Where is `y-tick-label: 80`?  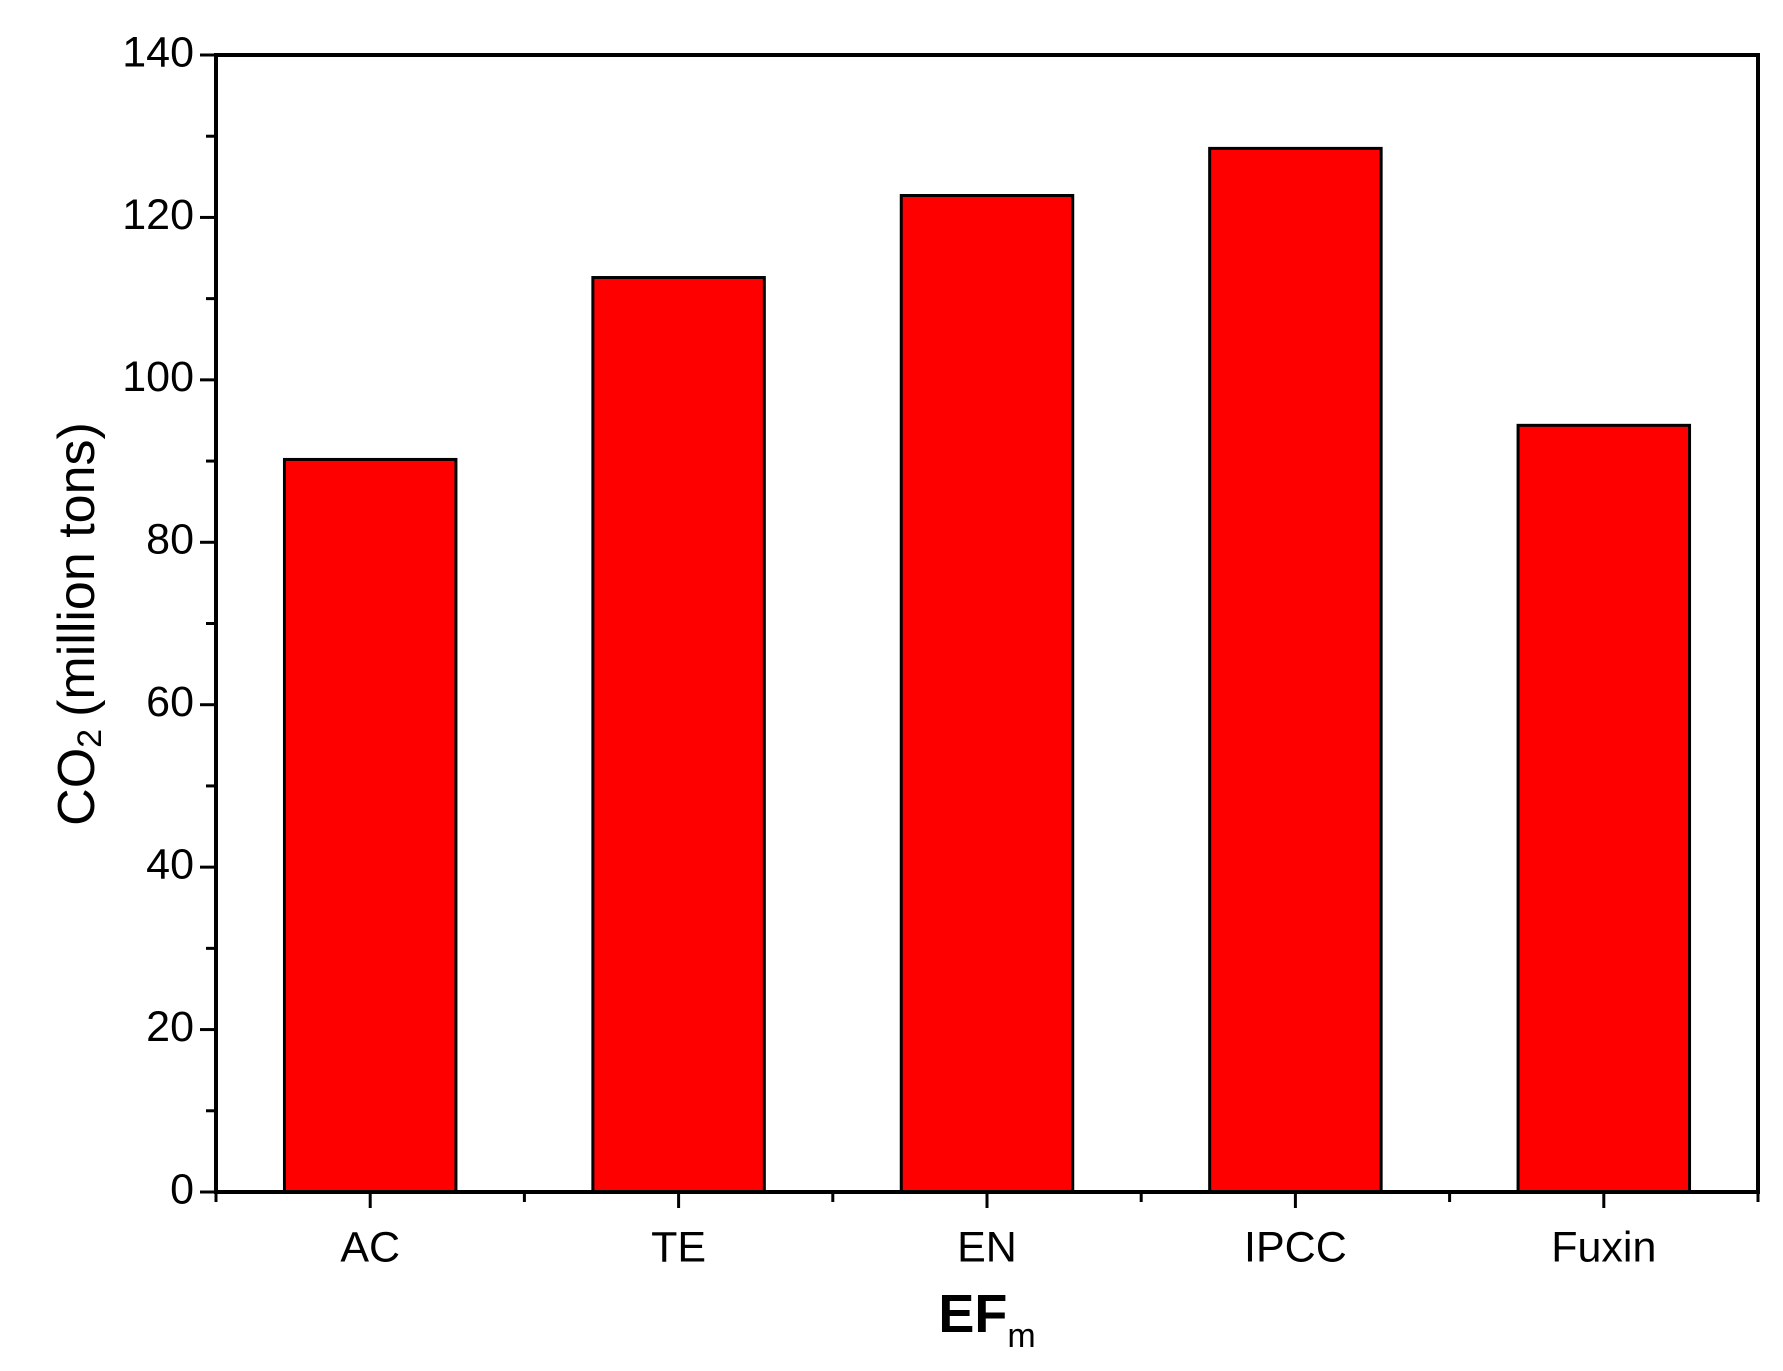 y-tick-label: 80 is located at coordinates (170, 540).